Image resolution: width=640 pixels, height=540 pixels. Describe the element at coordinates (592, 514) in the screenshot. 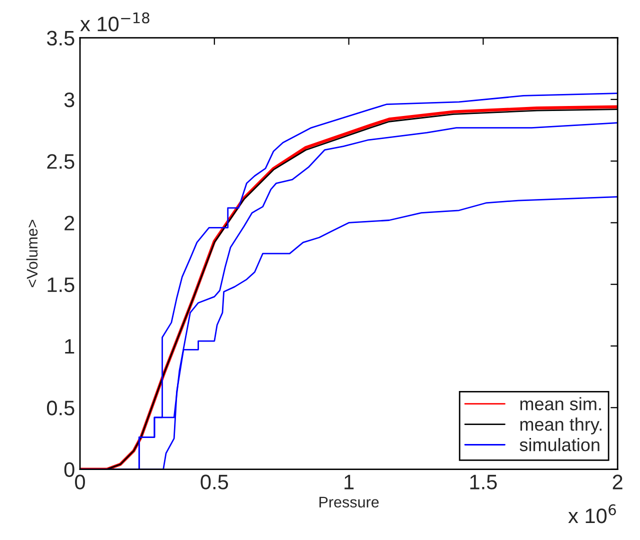

I see `text: x 10$^{6}$` at that location.